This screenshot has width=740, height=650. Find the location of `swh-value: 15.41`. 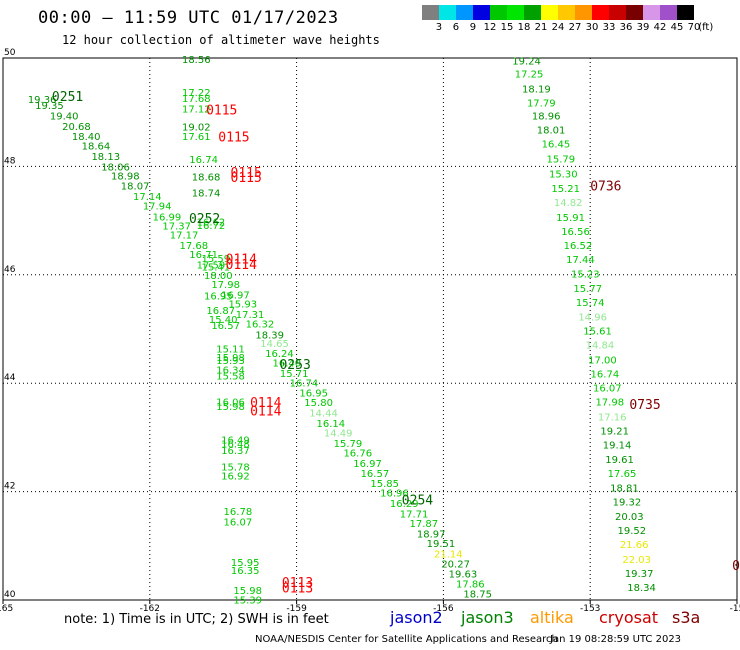

swh-value: 15.41 is located at coordinates (216, 268).